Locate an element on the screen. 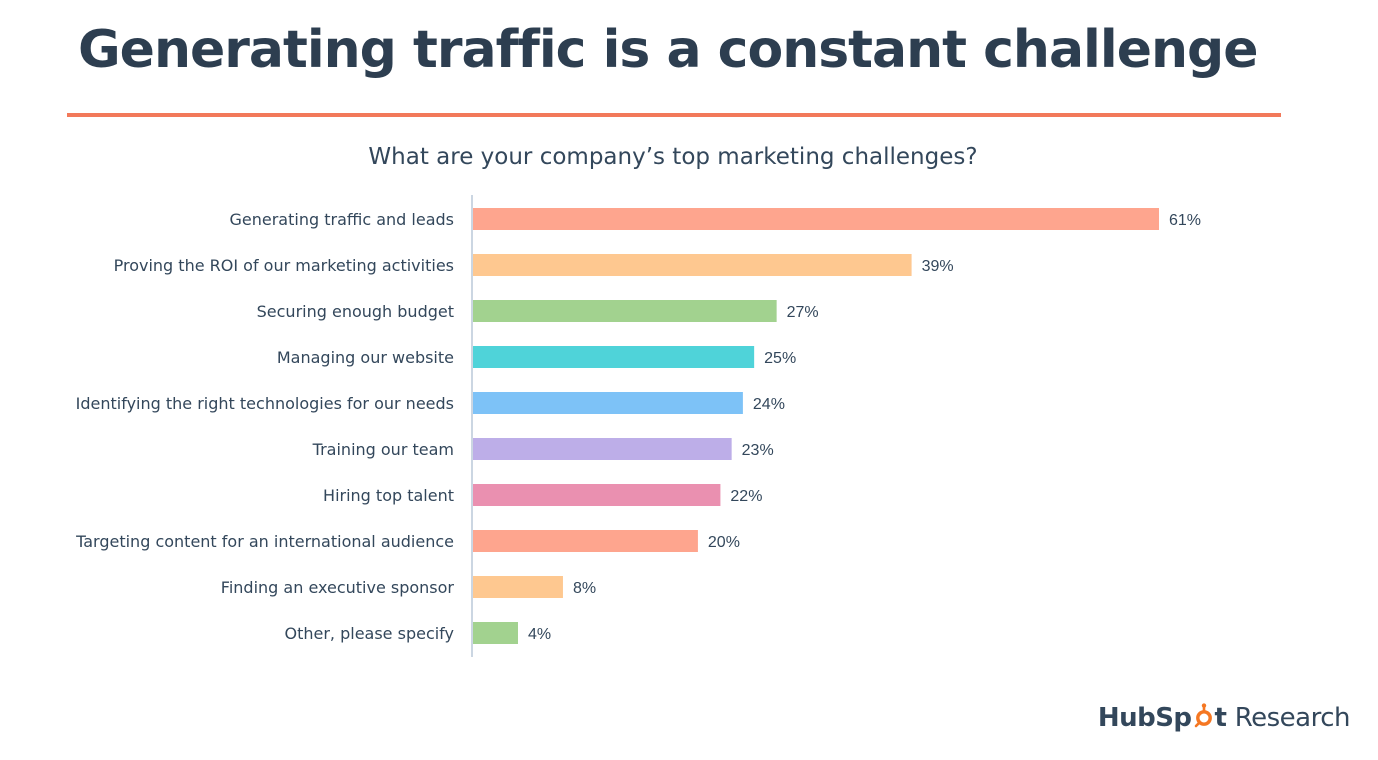  data-label: 27% is located at coordinates (803, 312).